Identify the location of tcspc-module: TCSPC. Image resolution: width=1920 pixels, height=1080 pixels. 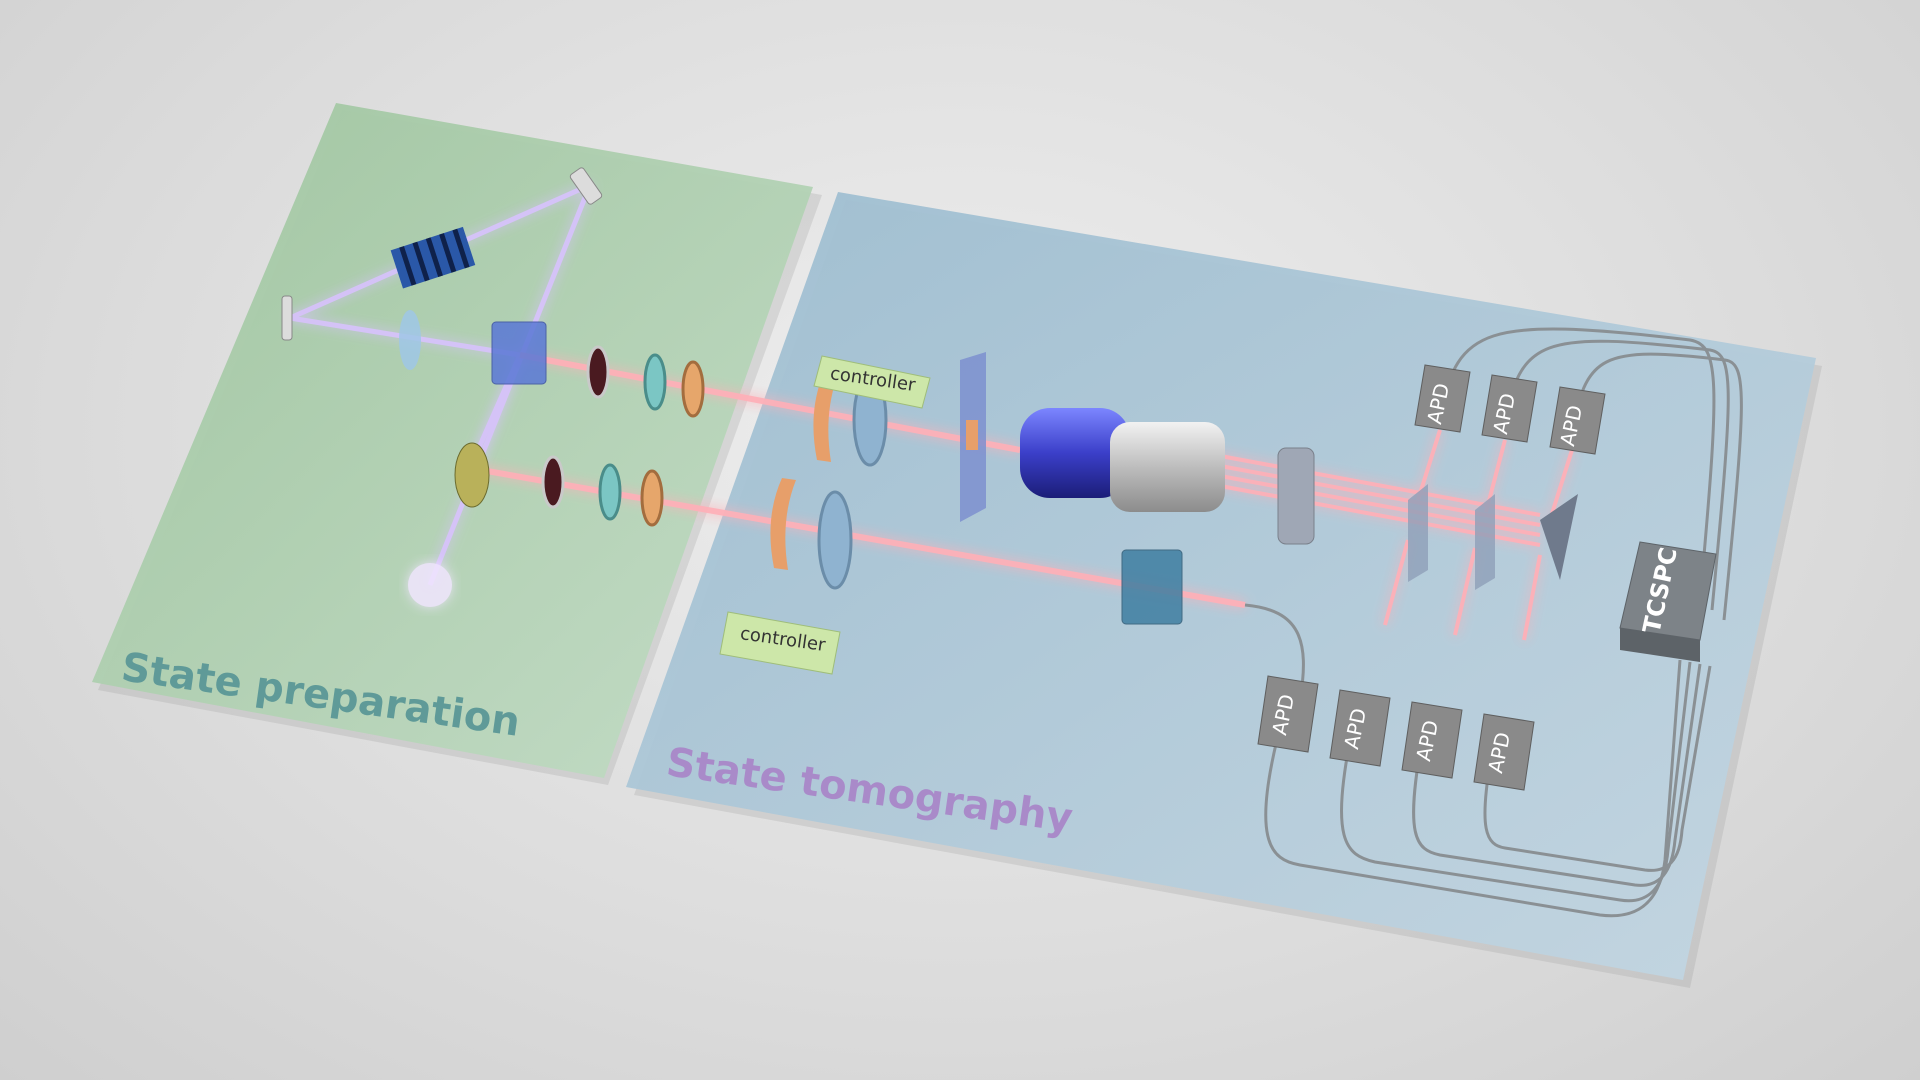
(1668, 601).